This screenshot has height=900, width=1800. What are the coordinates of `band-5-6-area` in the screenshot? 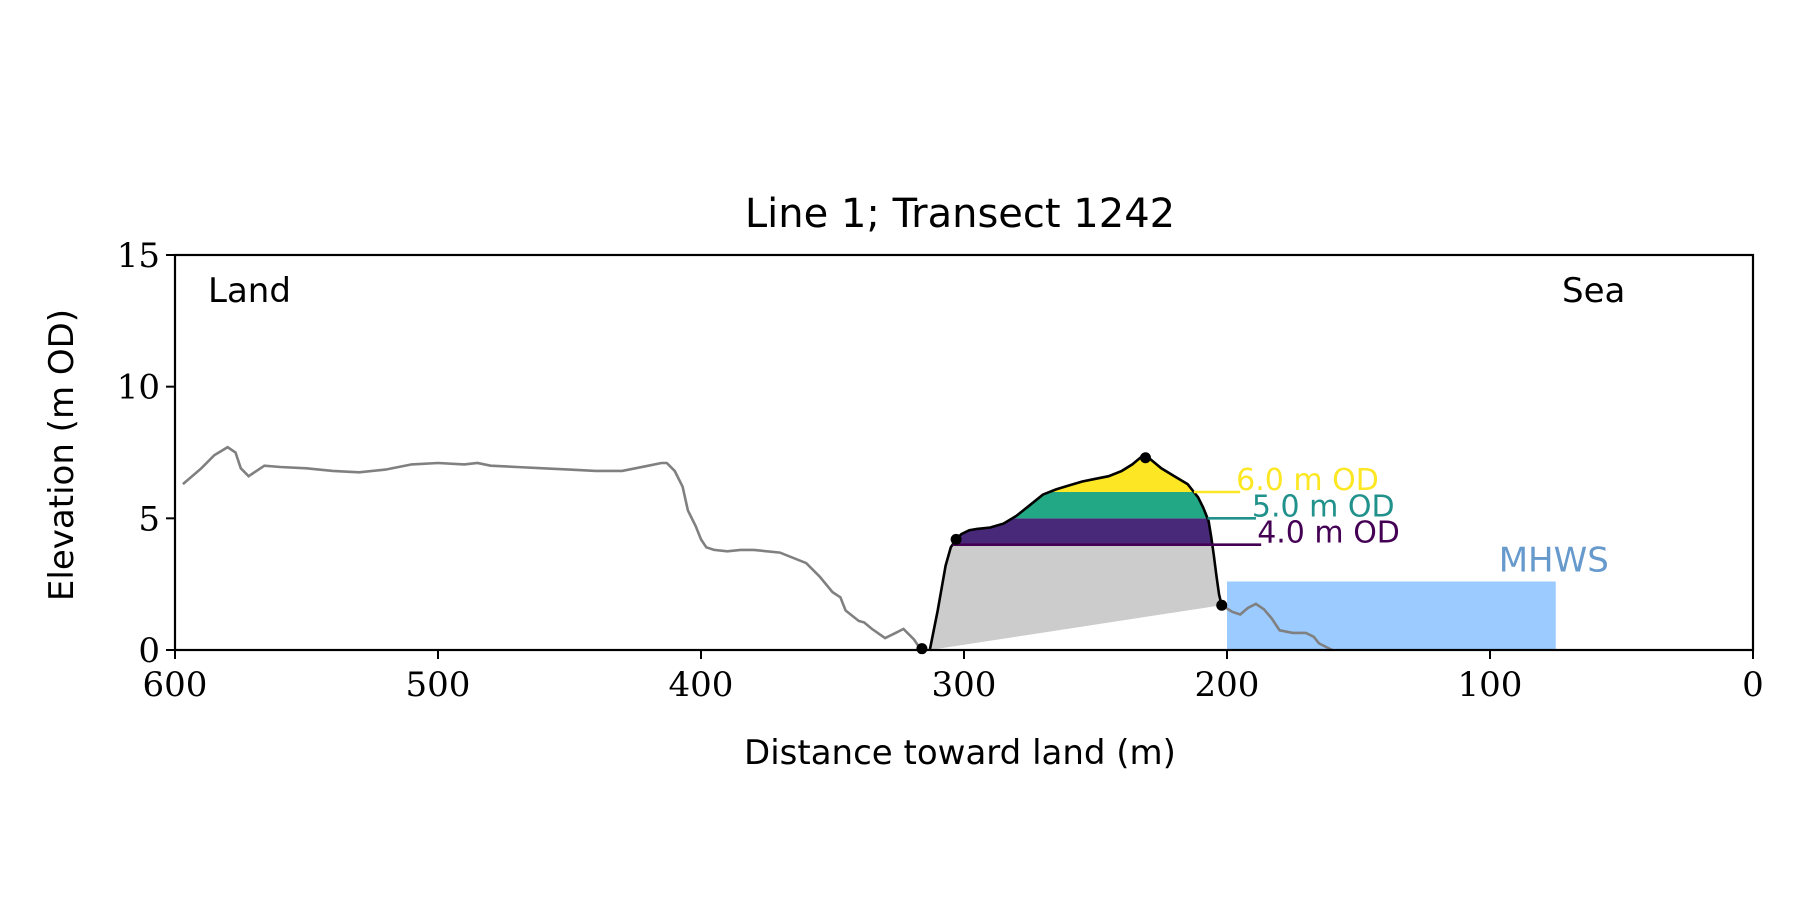 It's located at (1110, 505).